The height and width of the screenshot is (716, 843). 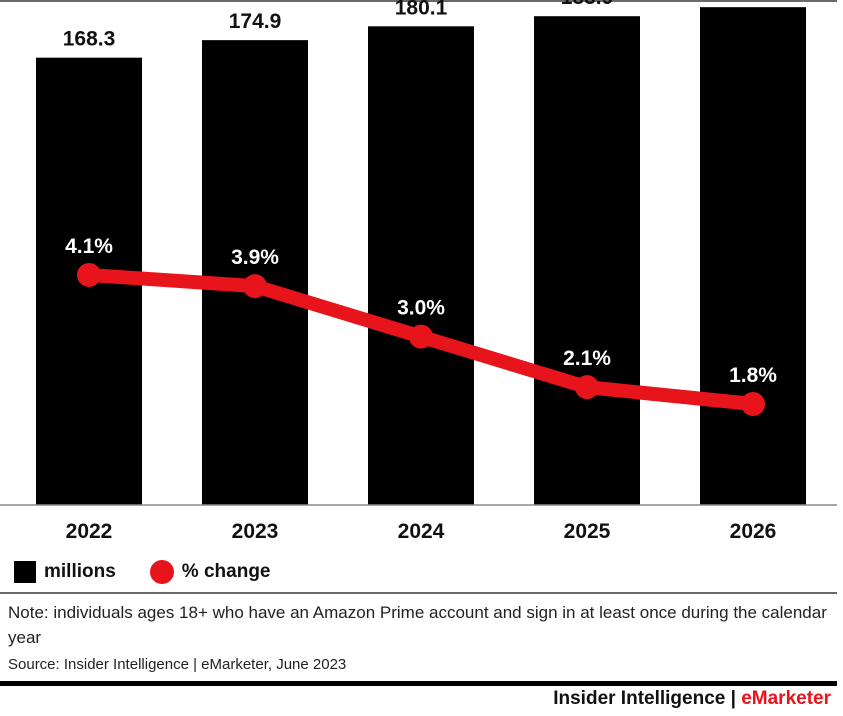 I want to click on bar-value-label: 168.3, so click(x=89, y=39).